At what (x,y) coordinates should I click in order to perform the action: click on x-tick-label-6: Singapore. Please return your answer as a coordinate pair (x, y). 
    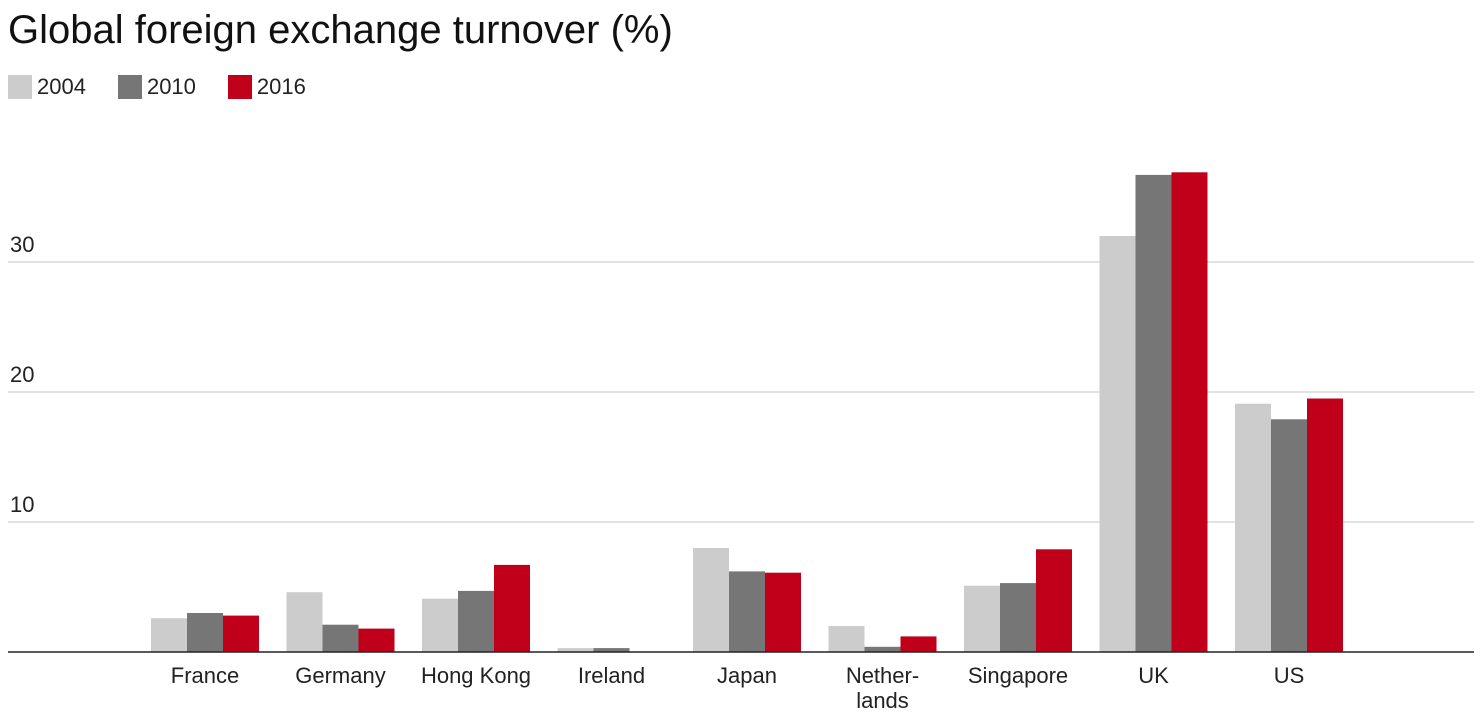
    Looking at the image, I should click on (1018, 675).